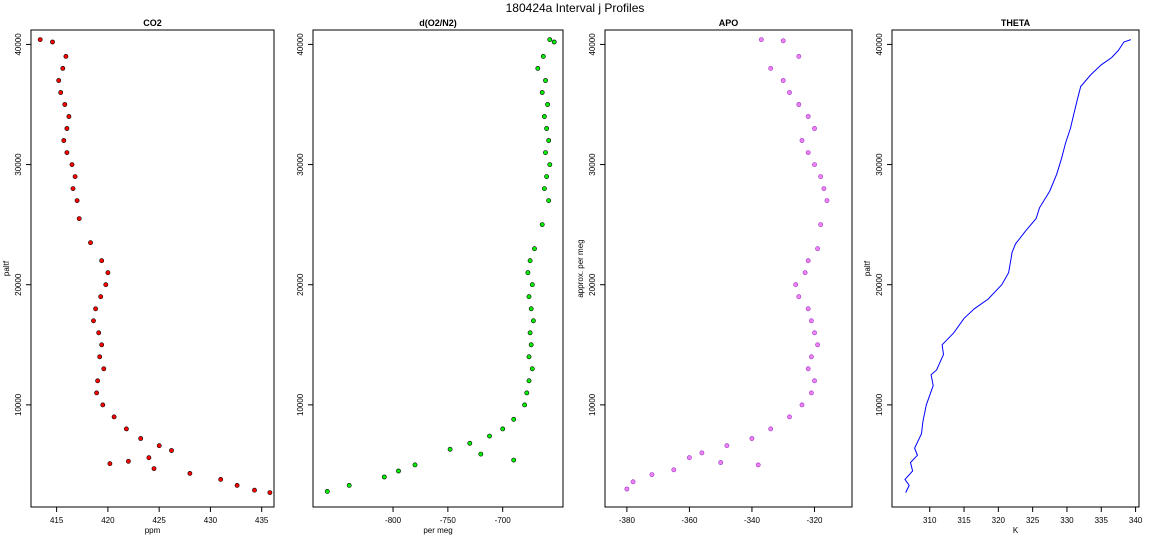 Image resolution: width=1150 pixels, height=550 pixels. What do you see at coordinates (1067, 520) in the screenshot?
I see `x-tick-label: 330` at bounding box center [1067, 520].